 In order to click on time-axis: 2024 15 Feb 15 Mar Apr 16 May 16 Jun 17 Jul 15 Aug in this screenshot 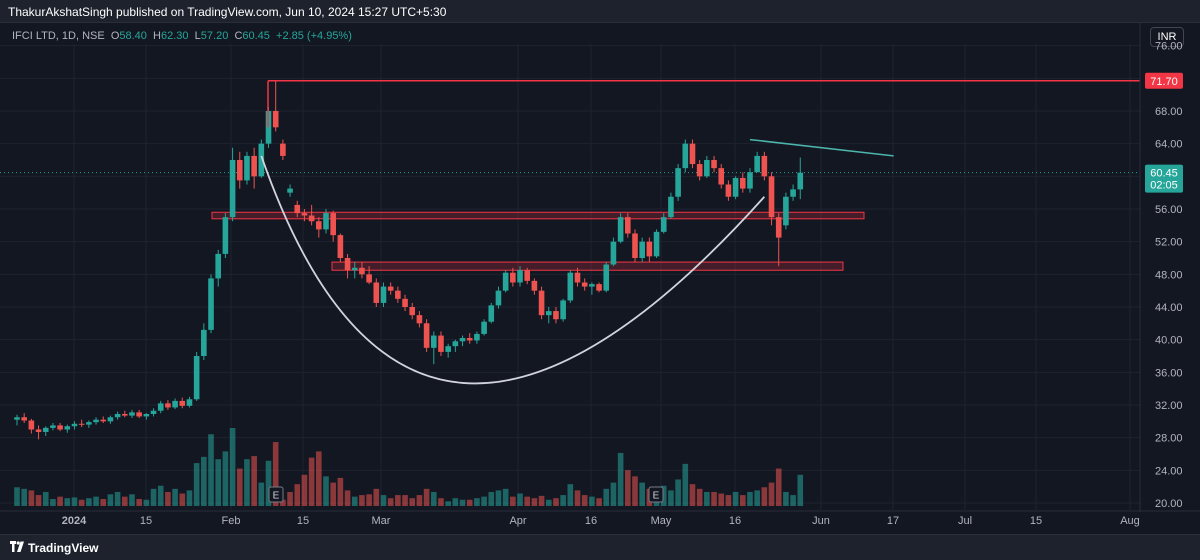, I will do `click(600, 518)`.